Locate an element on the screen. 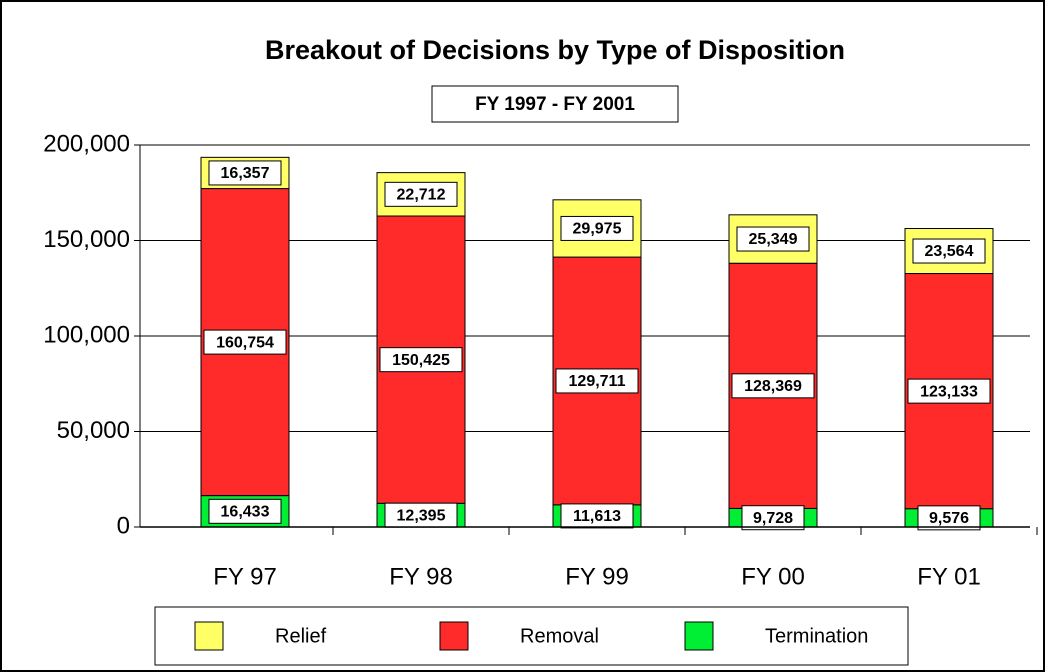 This screenshot has height=672, width=1045. value-label: 128,369 is located at coordinates (773, 386).